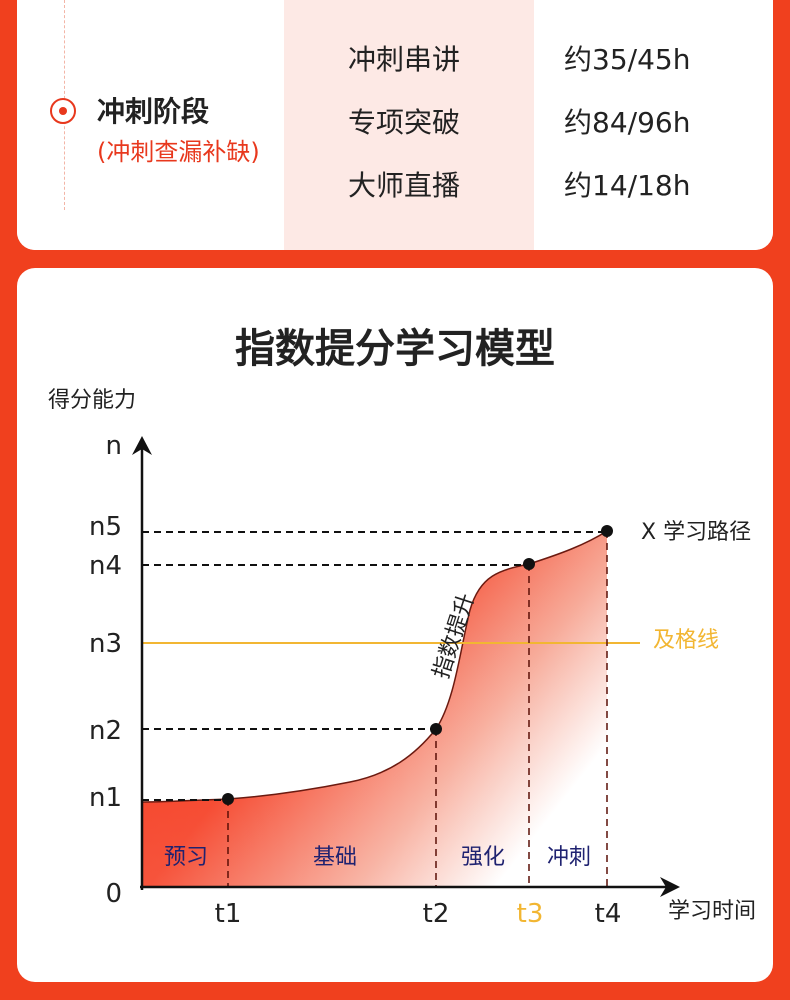 The height and width of the screenshot is (1000, 790). I want to click on y-axis-label: 得分能力, so click(92, 400).